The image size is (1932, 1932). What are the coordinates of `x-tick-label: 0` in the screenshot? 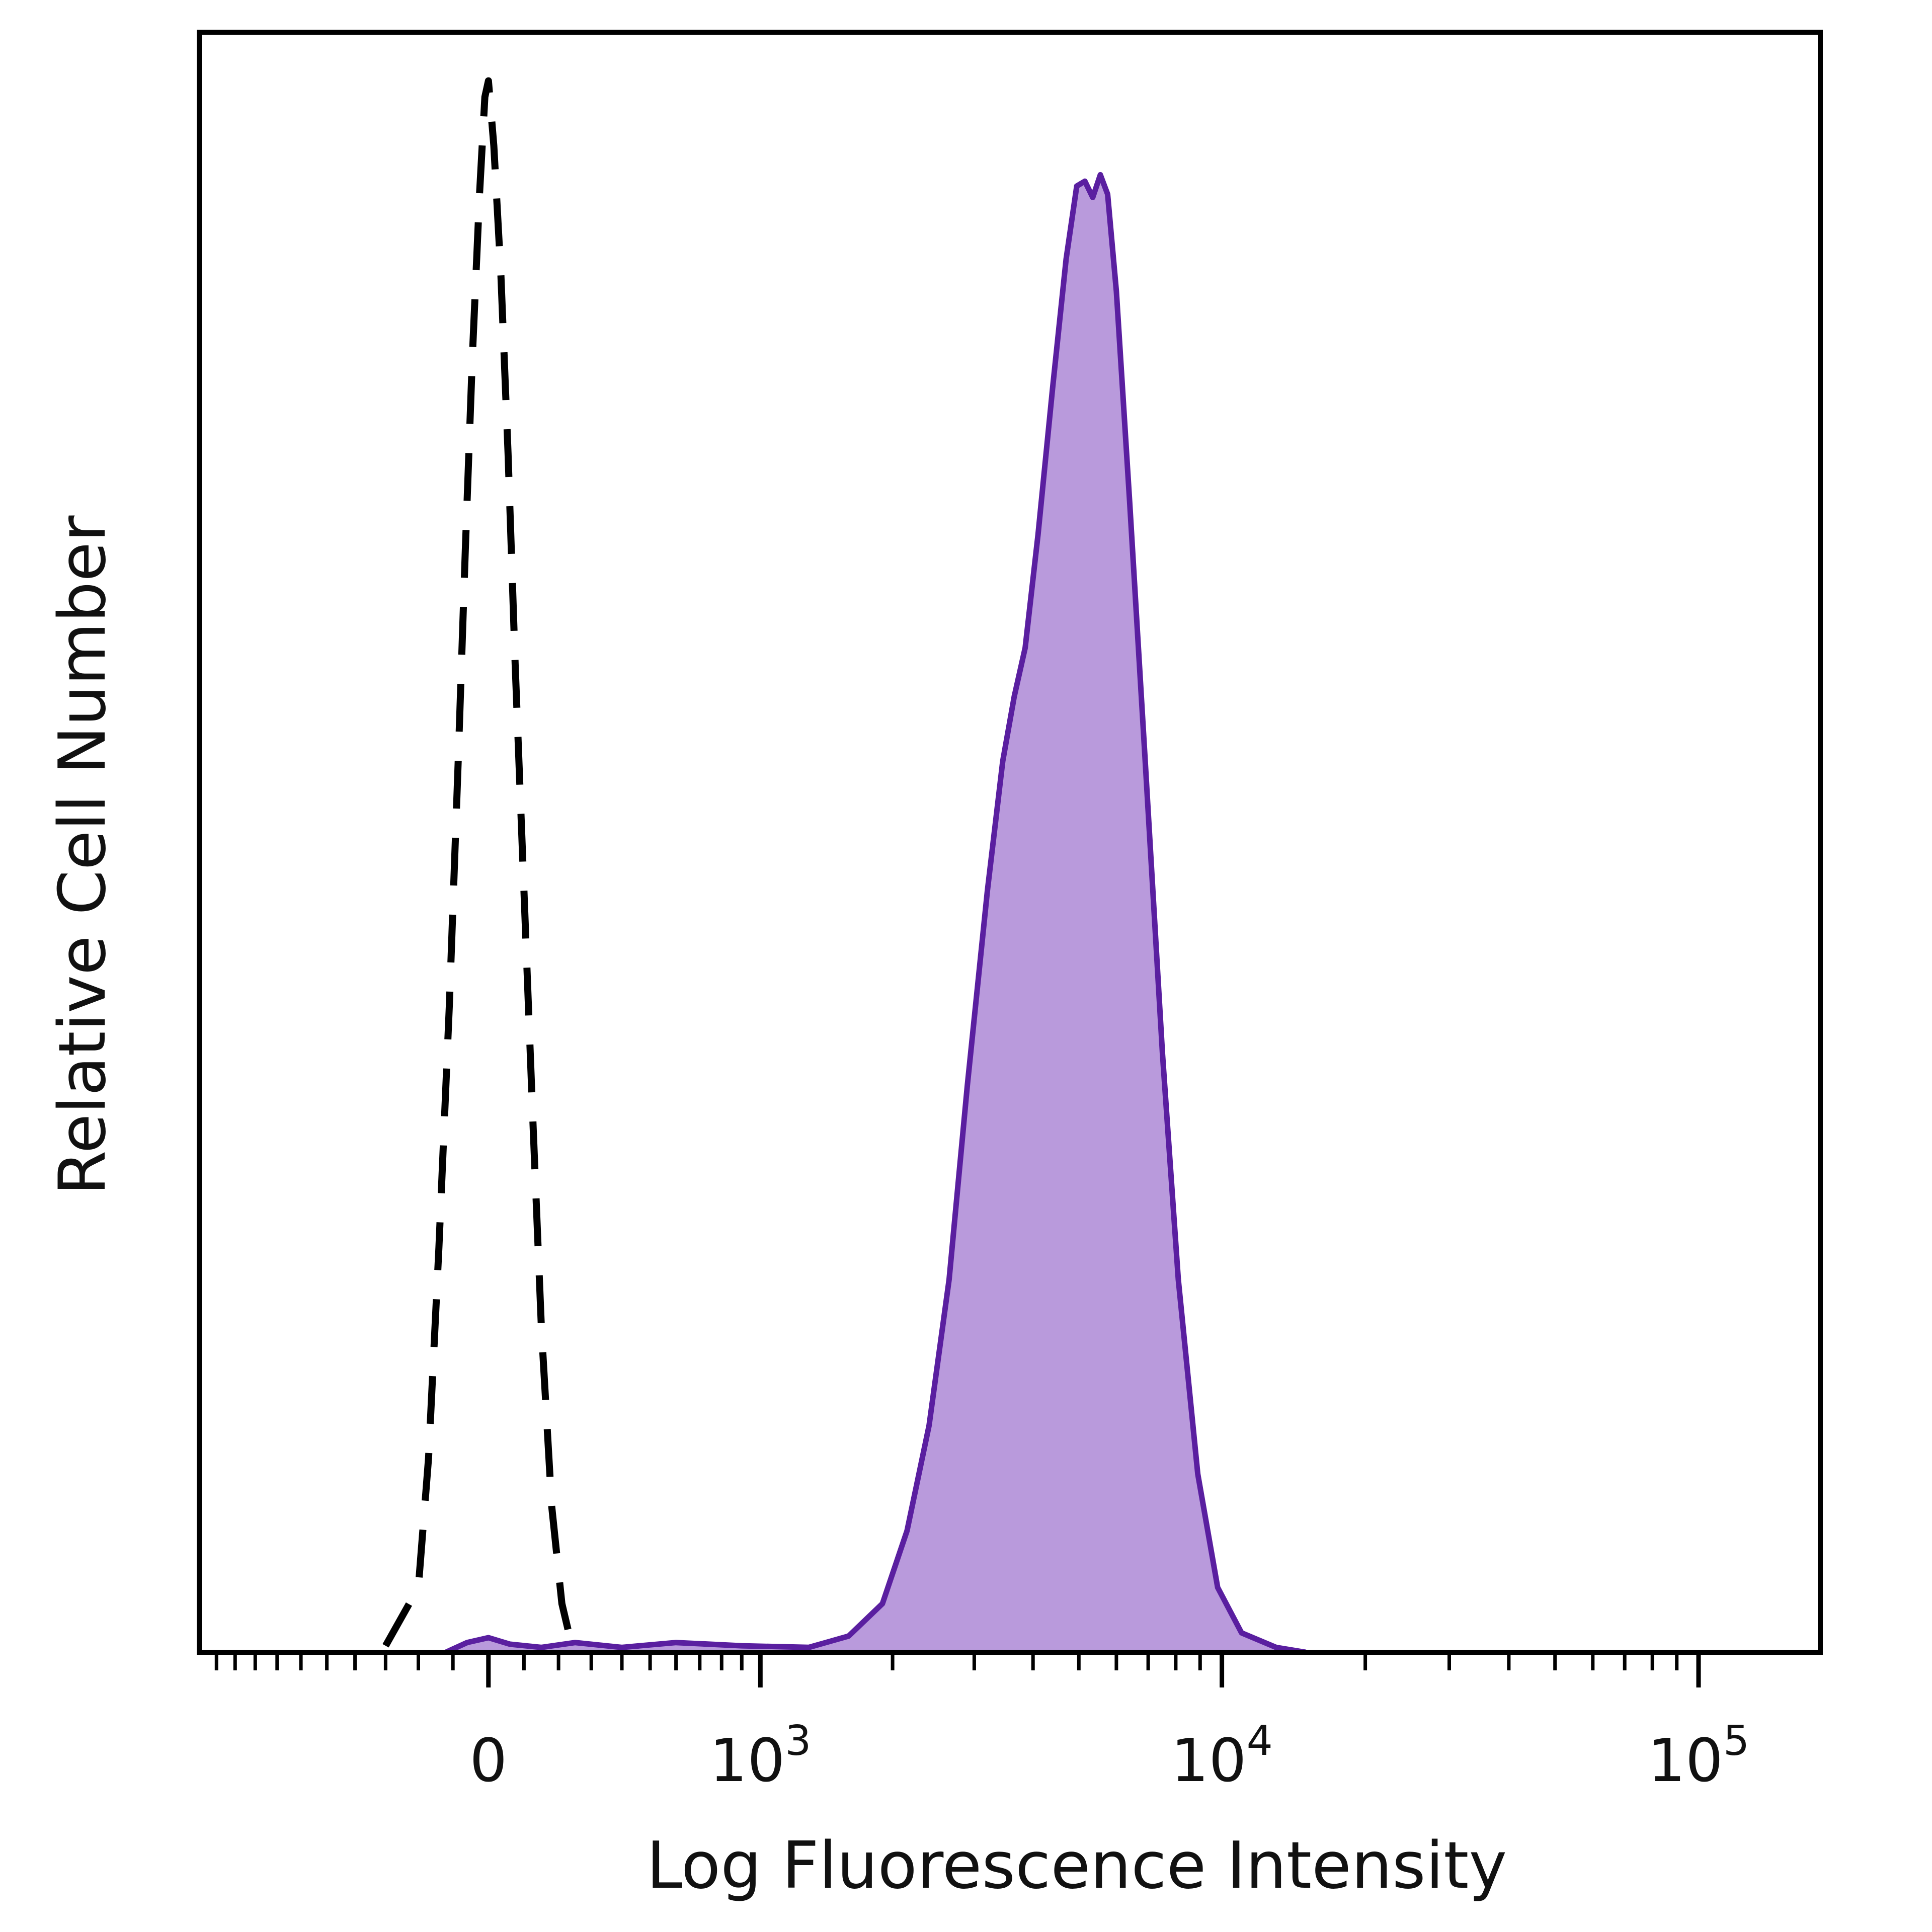 It's located at (488, 1760).